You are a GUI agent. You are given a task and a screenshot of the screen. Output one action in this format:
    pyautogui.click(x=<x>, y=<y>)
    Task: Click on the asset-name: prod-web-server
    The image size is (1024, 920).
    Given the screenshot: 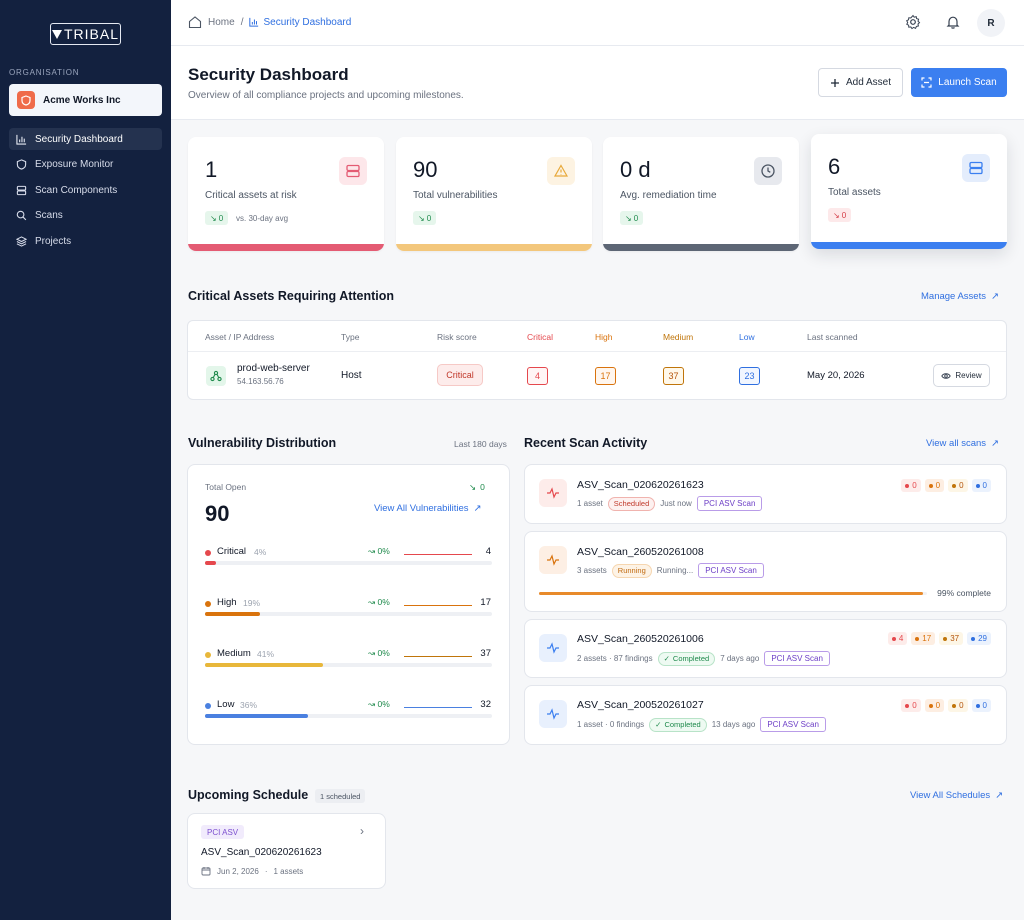 What is the action you would take?
    pyautogui.click(x=273, y=368)
    